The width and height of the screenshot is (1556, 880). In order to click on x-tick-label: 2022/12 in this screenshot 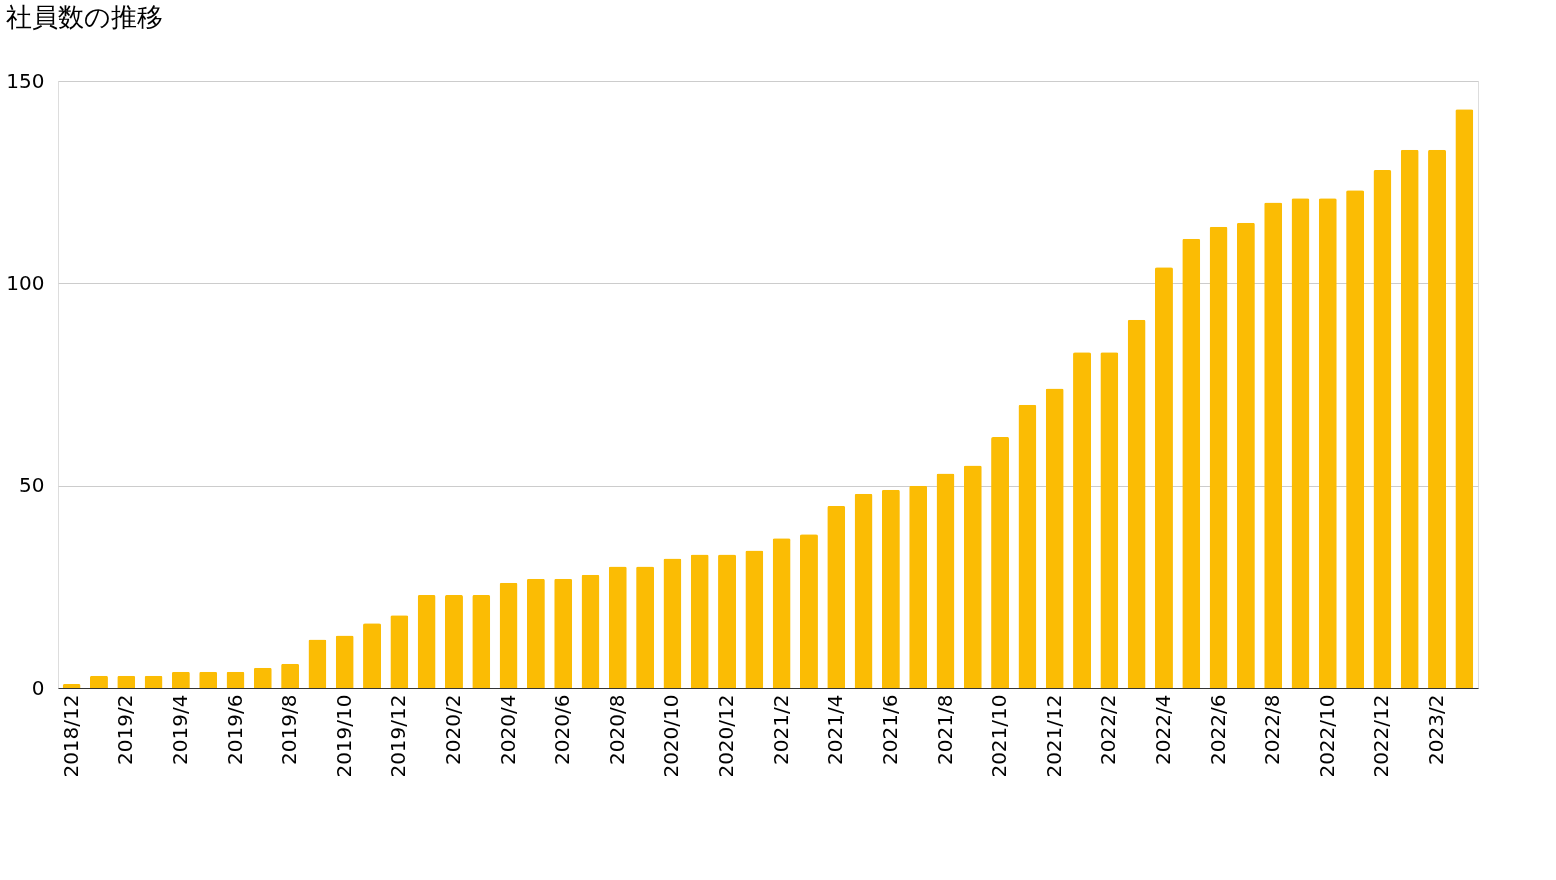, I will do `click(1381, 736)`.